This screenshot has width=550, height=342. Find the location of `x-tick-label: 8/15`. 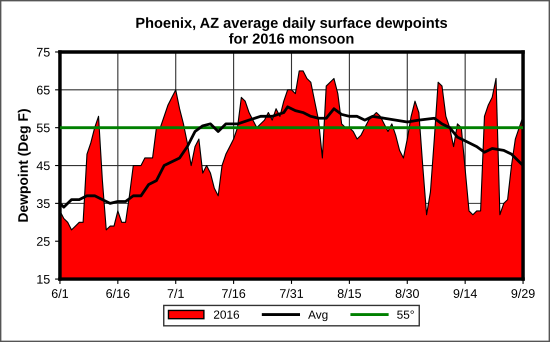

x-tick-label: 8/15 is located at coordinates (350, 293).